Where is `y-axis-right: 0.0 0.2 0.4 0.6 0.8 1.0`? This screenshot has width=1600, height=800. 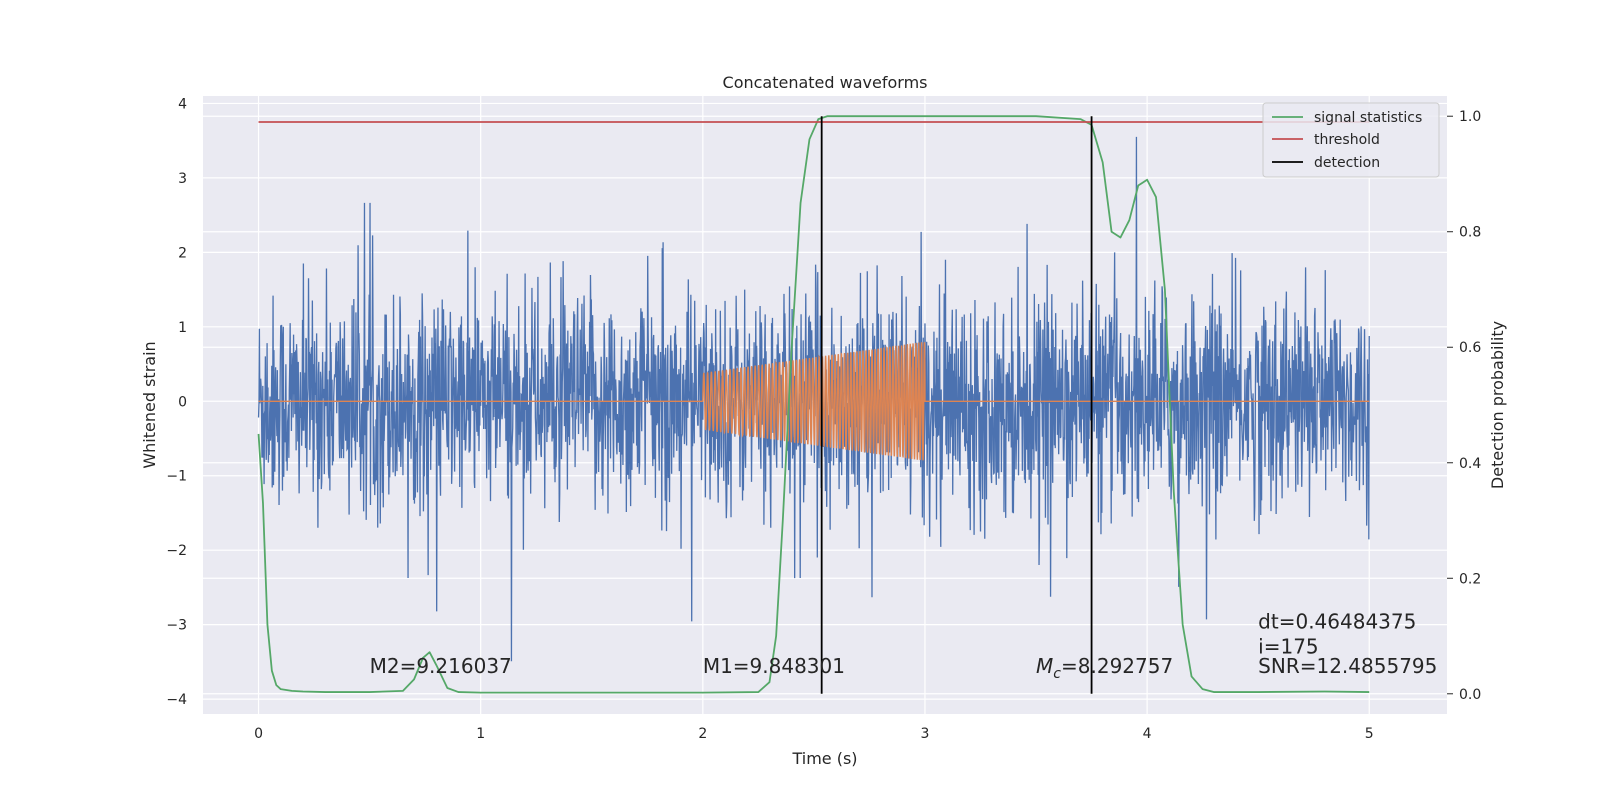
y-axis-right: 0.0 0.2 0.4 0.6 0.8 1.0 is located at coordinates (1464, 406).